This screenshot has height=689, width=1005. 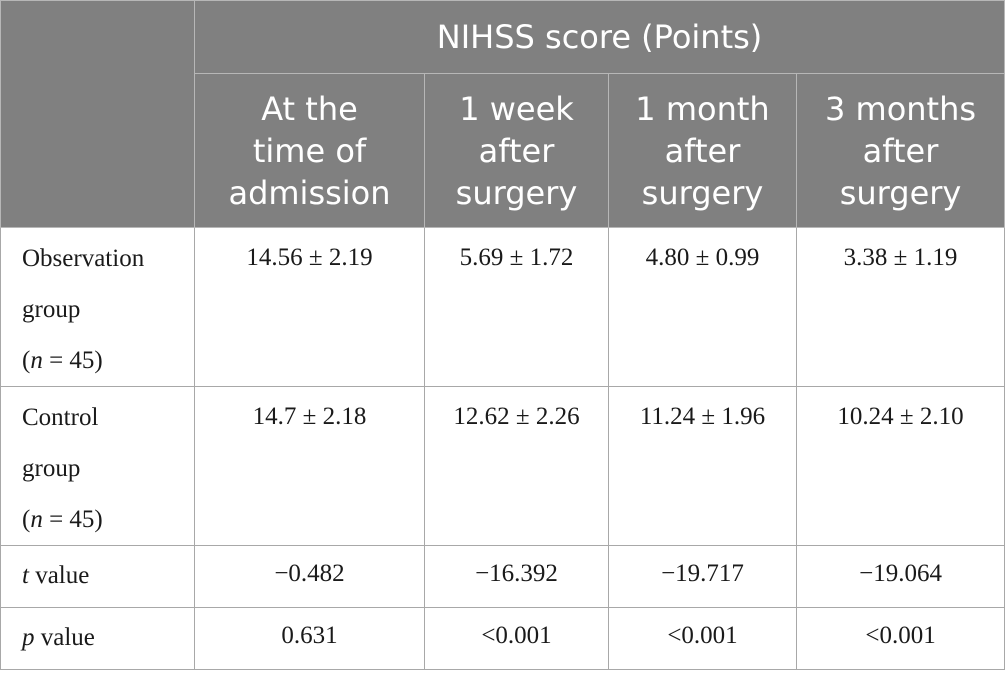 What do you see at coordinates (97, 576) in the screenshot?
I see `row-label-t-value: t value` at bounding box center [97, 576].